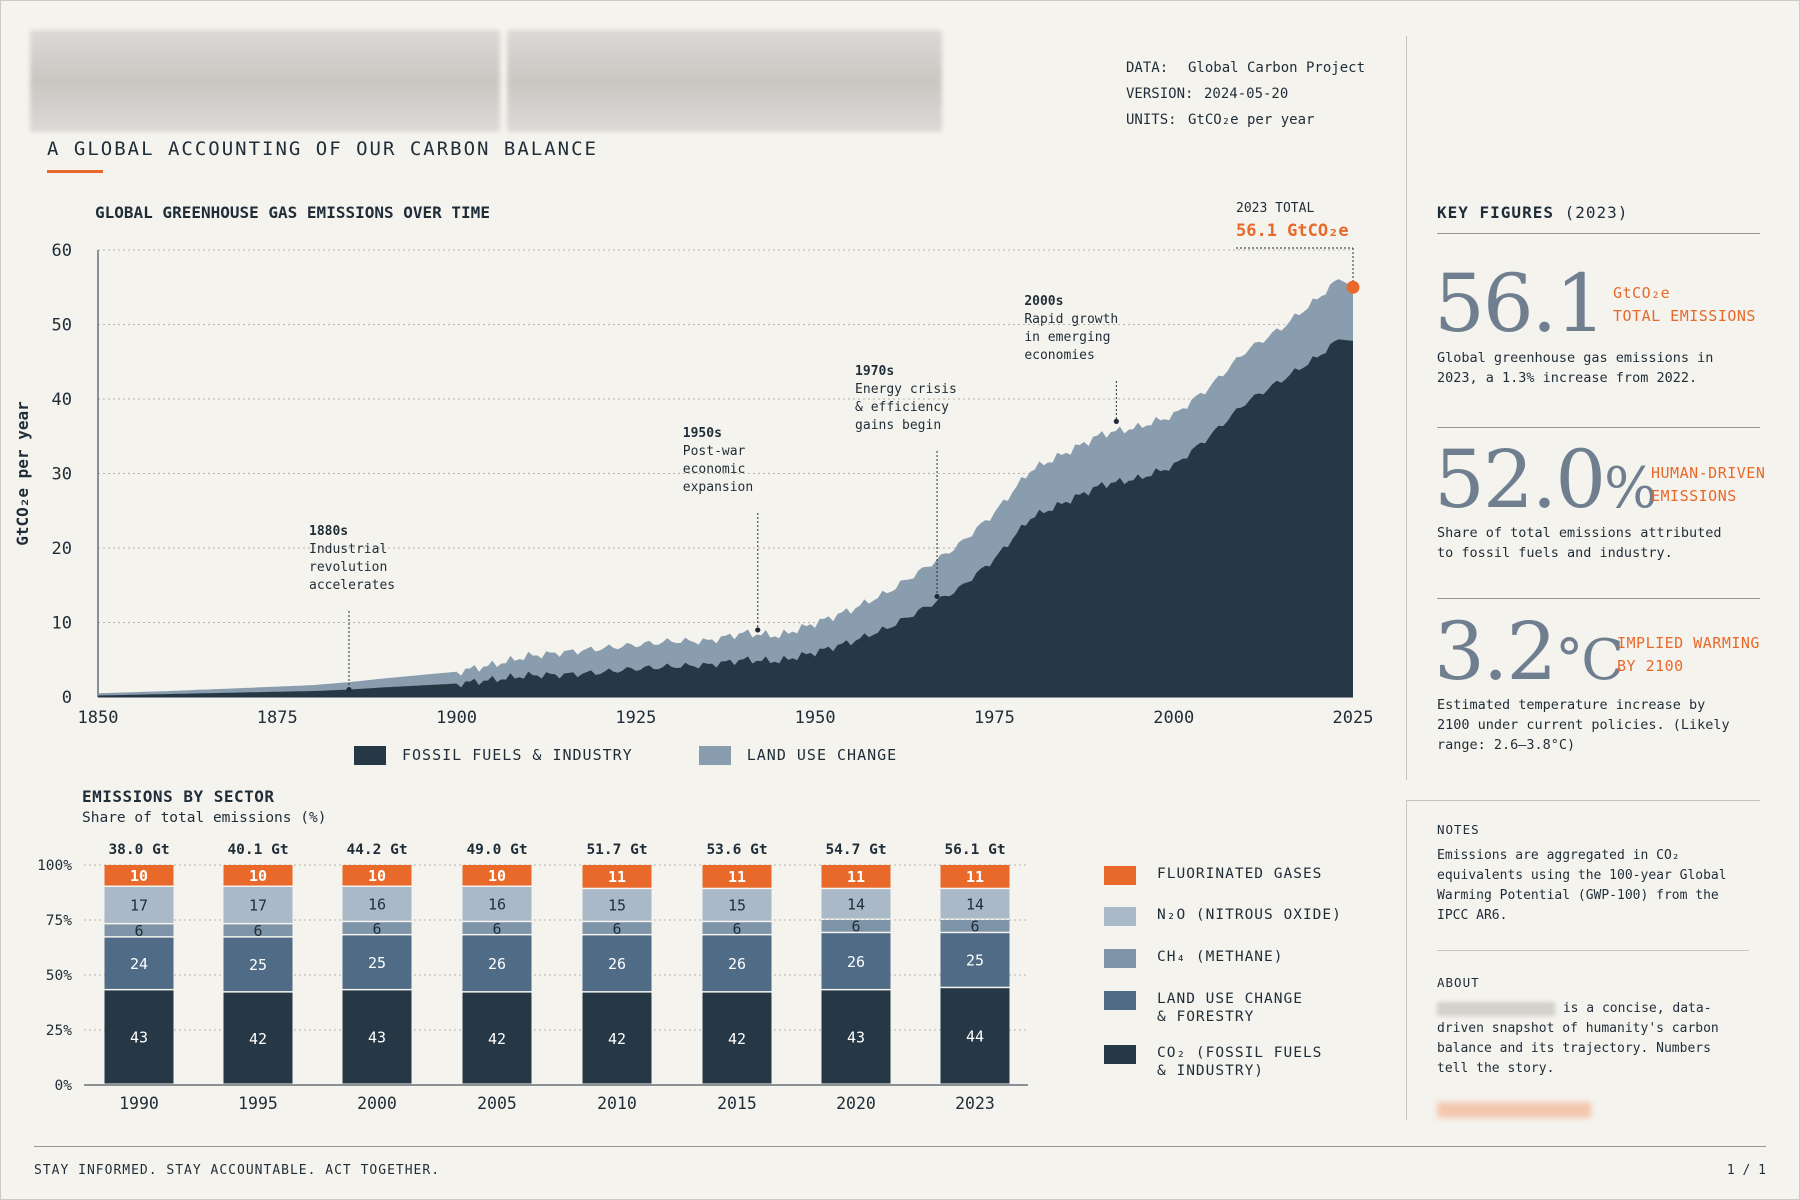 The height and width of the screenshot is (1200, 1800). Describe the element at coordinates (718, 487) in the screenshot. I see `annotation-text: expansion` at that location.